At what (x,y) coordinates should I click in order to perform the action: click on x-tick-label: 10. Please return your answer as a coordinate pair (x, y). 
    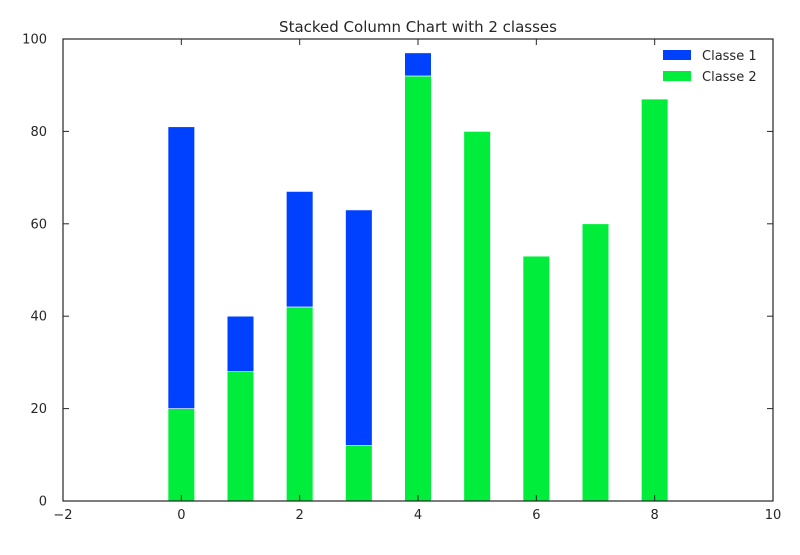
    Looking at the image, I should click on (773, 515).